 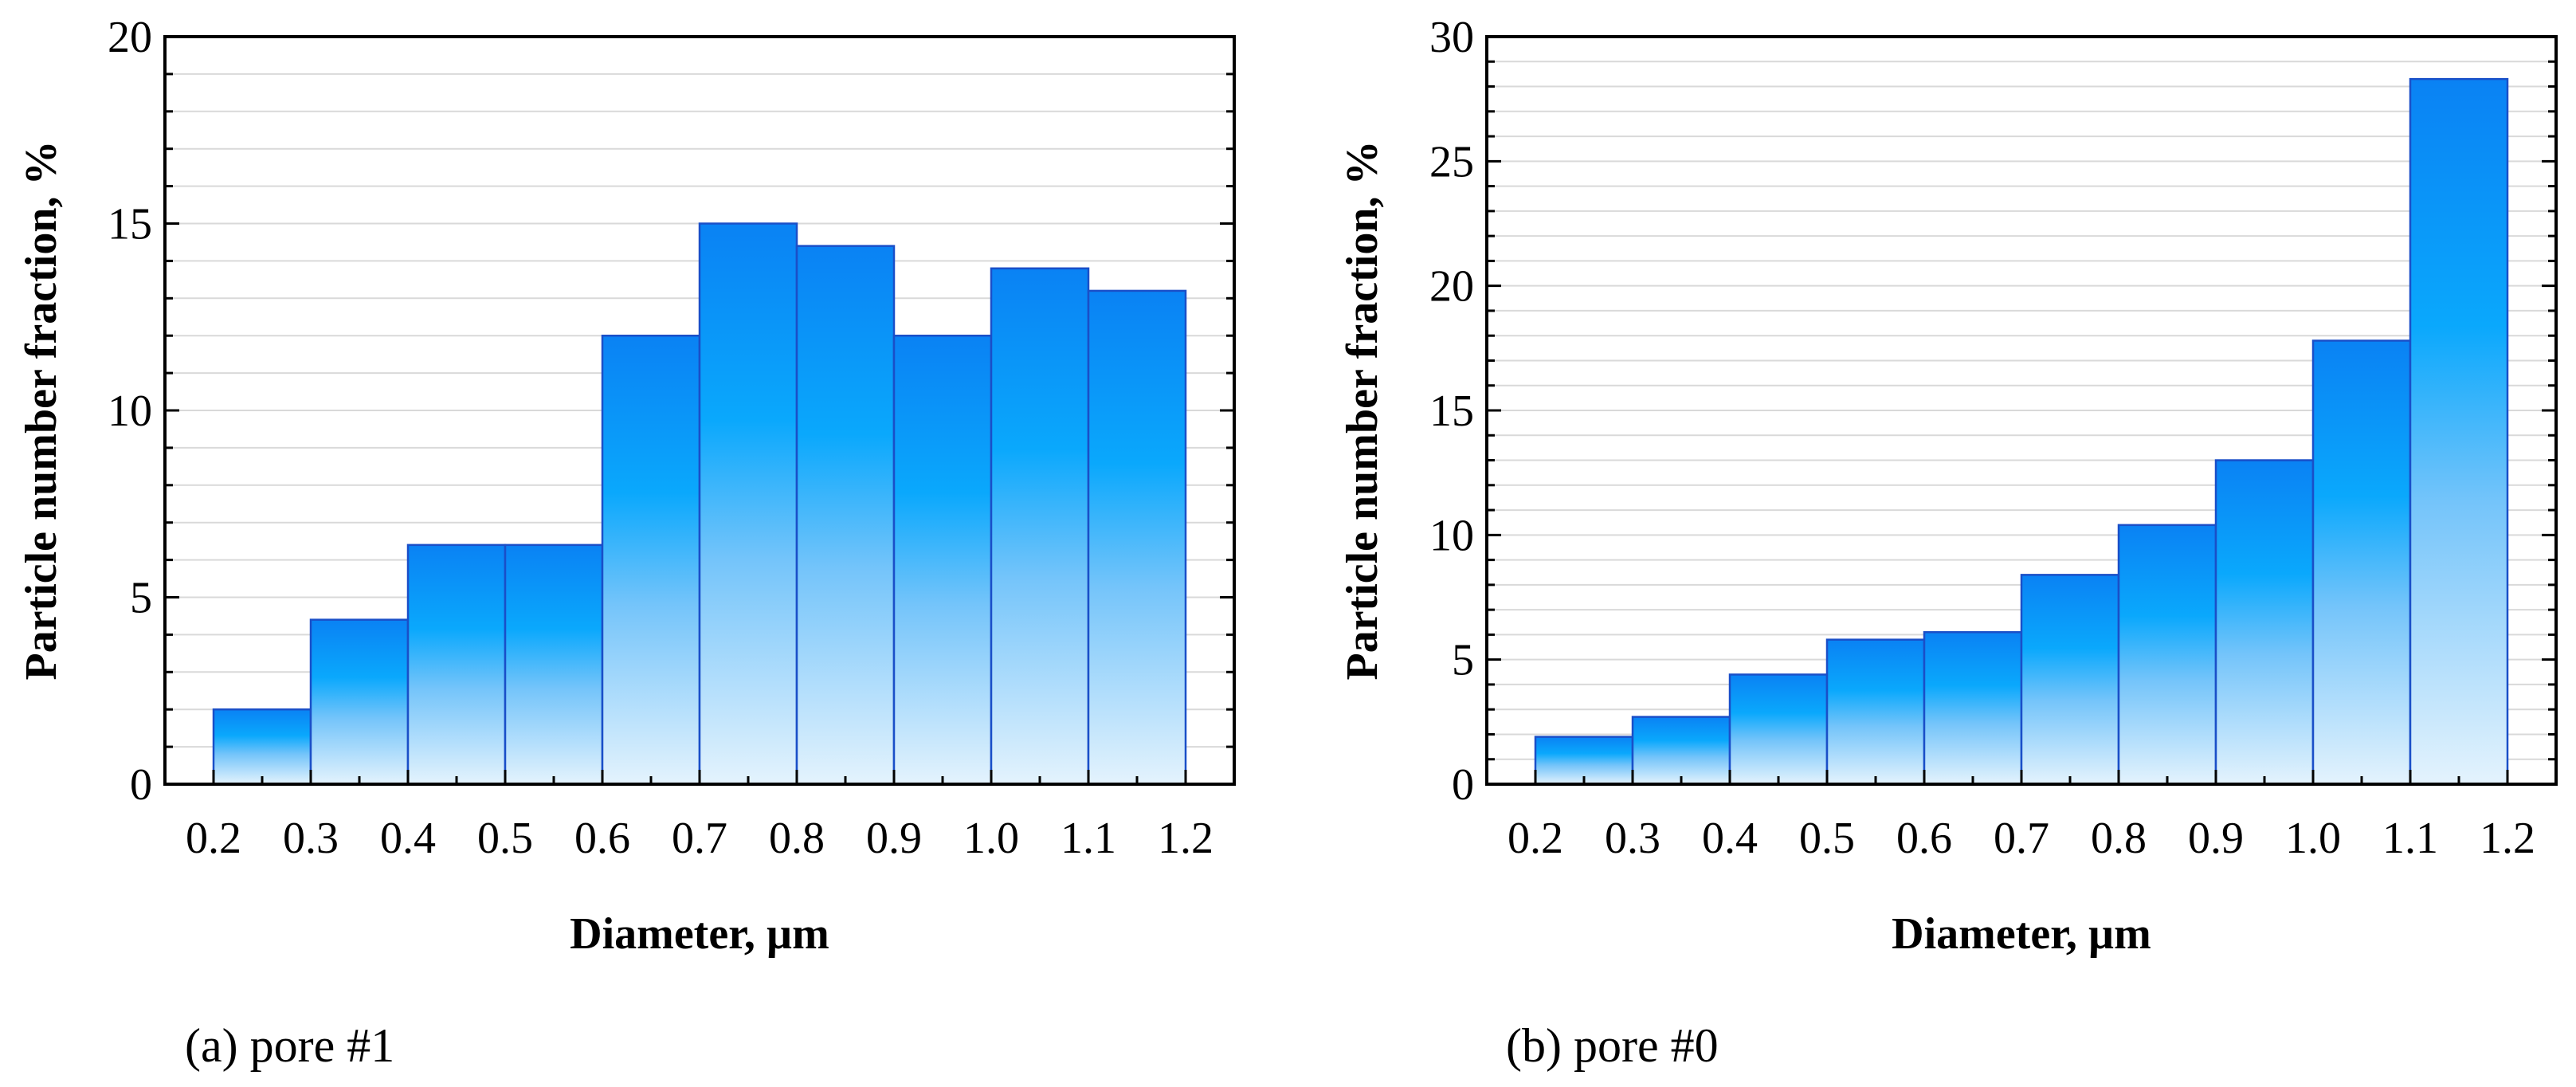 What do you see at coordinates (1451, 37) in the screenshot?
I see `y-tick-label: 30` at bounding box center [1451, 37].